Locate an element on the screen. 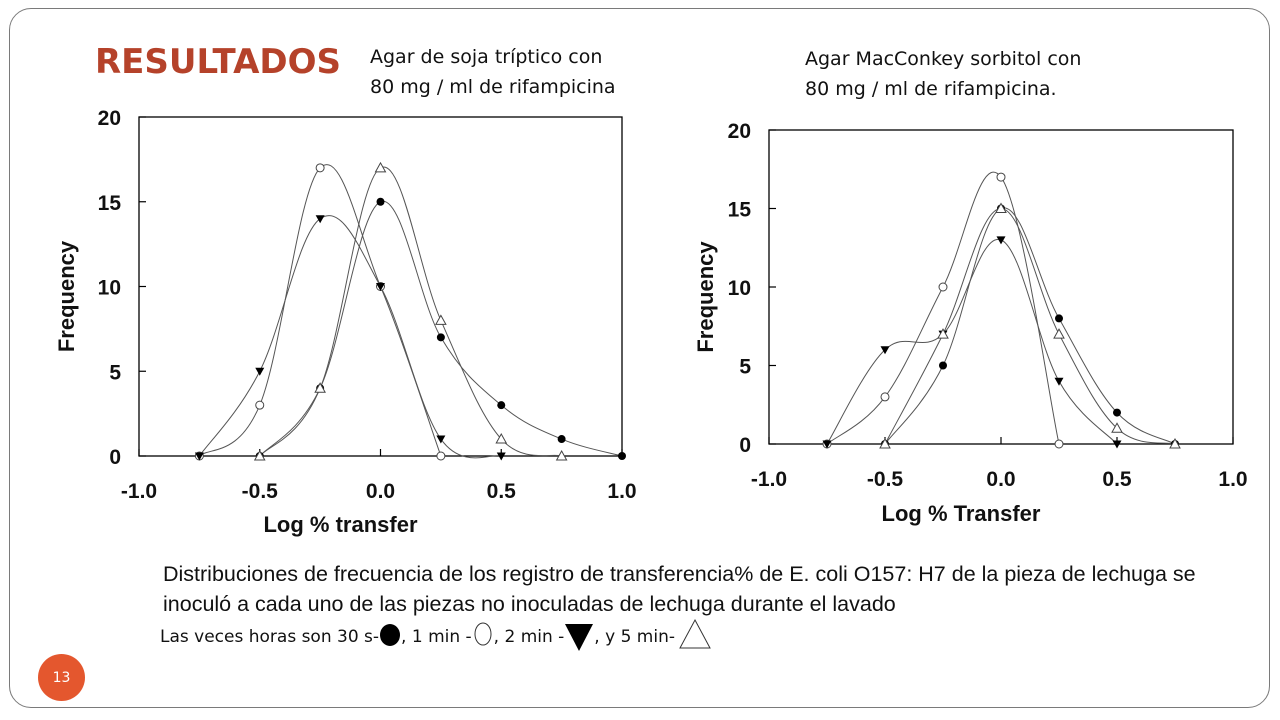 This screenshot has height=720, width=1280. slide-title: RESULTADOS is located at coordinates (218, 62).